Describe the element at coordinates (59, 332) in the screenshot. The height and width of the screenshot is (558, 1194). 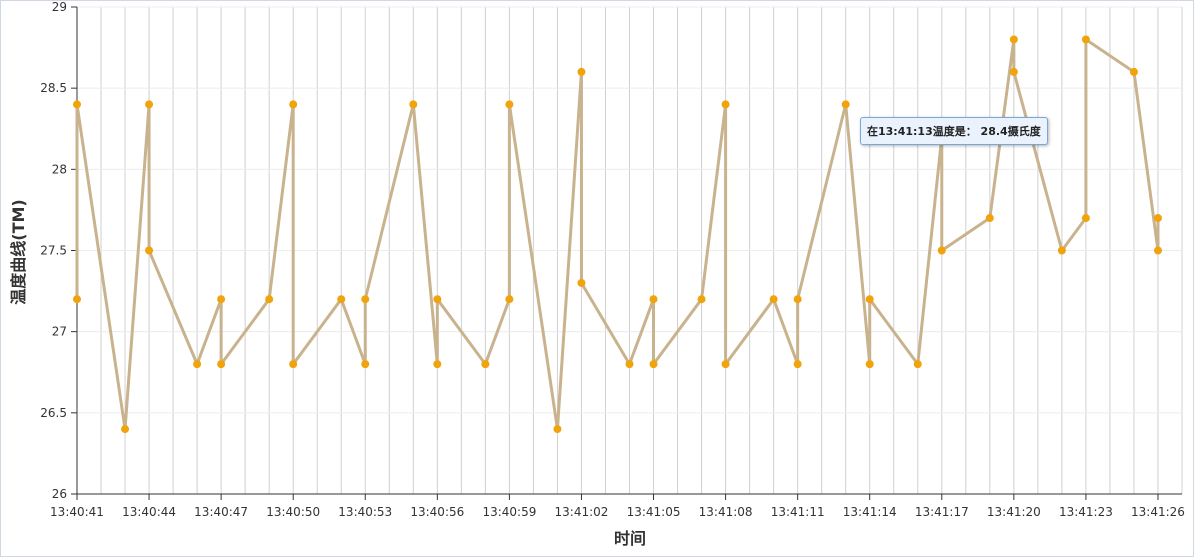
I see `y-tick-label: 27` at that location.